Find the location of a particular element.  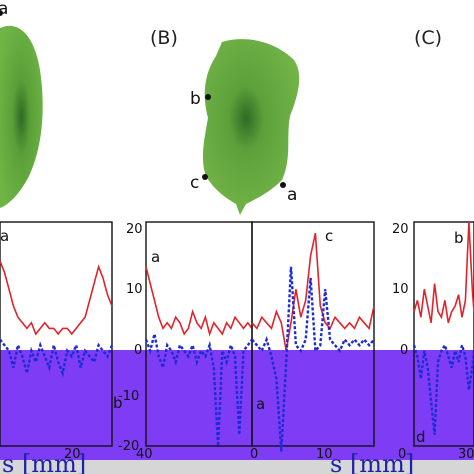

series-b2-red is located at coordinates (313, 292).